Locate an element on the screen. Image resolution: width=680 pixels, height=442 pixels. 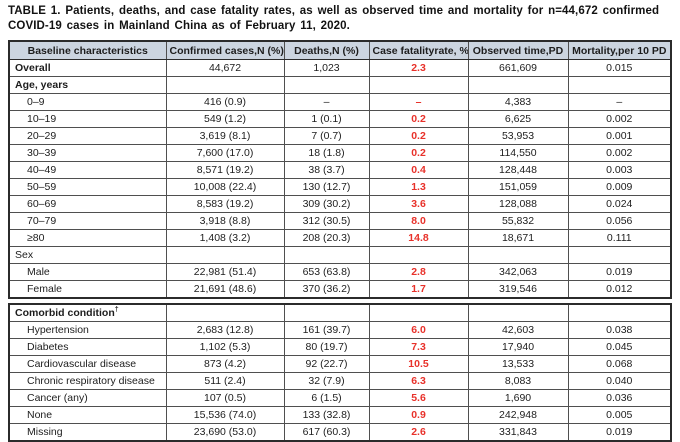
table-row: Age, years is located at coordinates (340, 85).